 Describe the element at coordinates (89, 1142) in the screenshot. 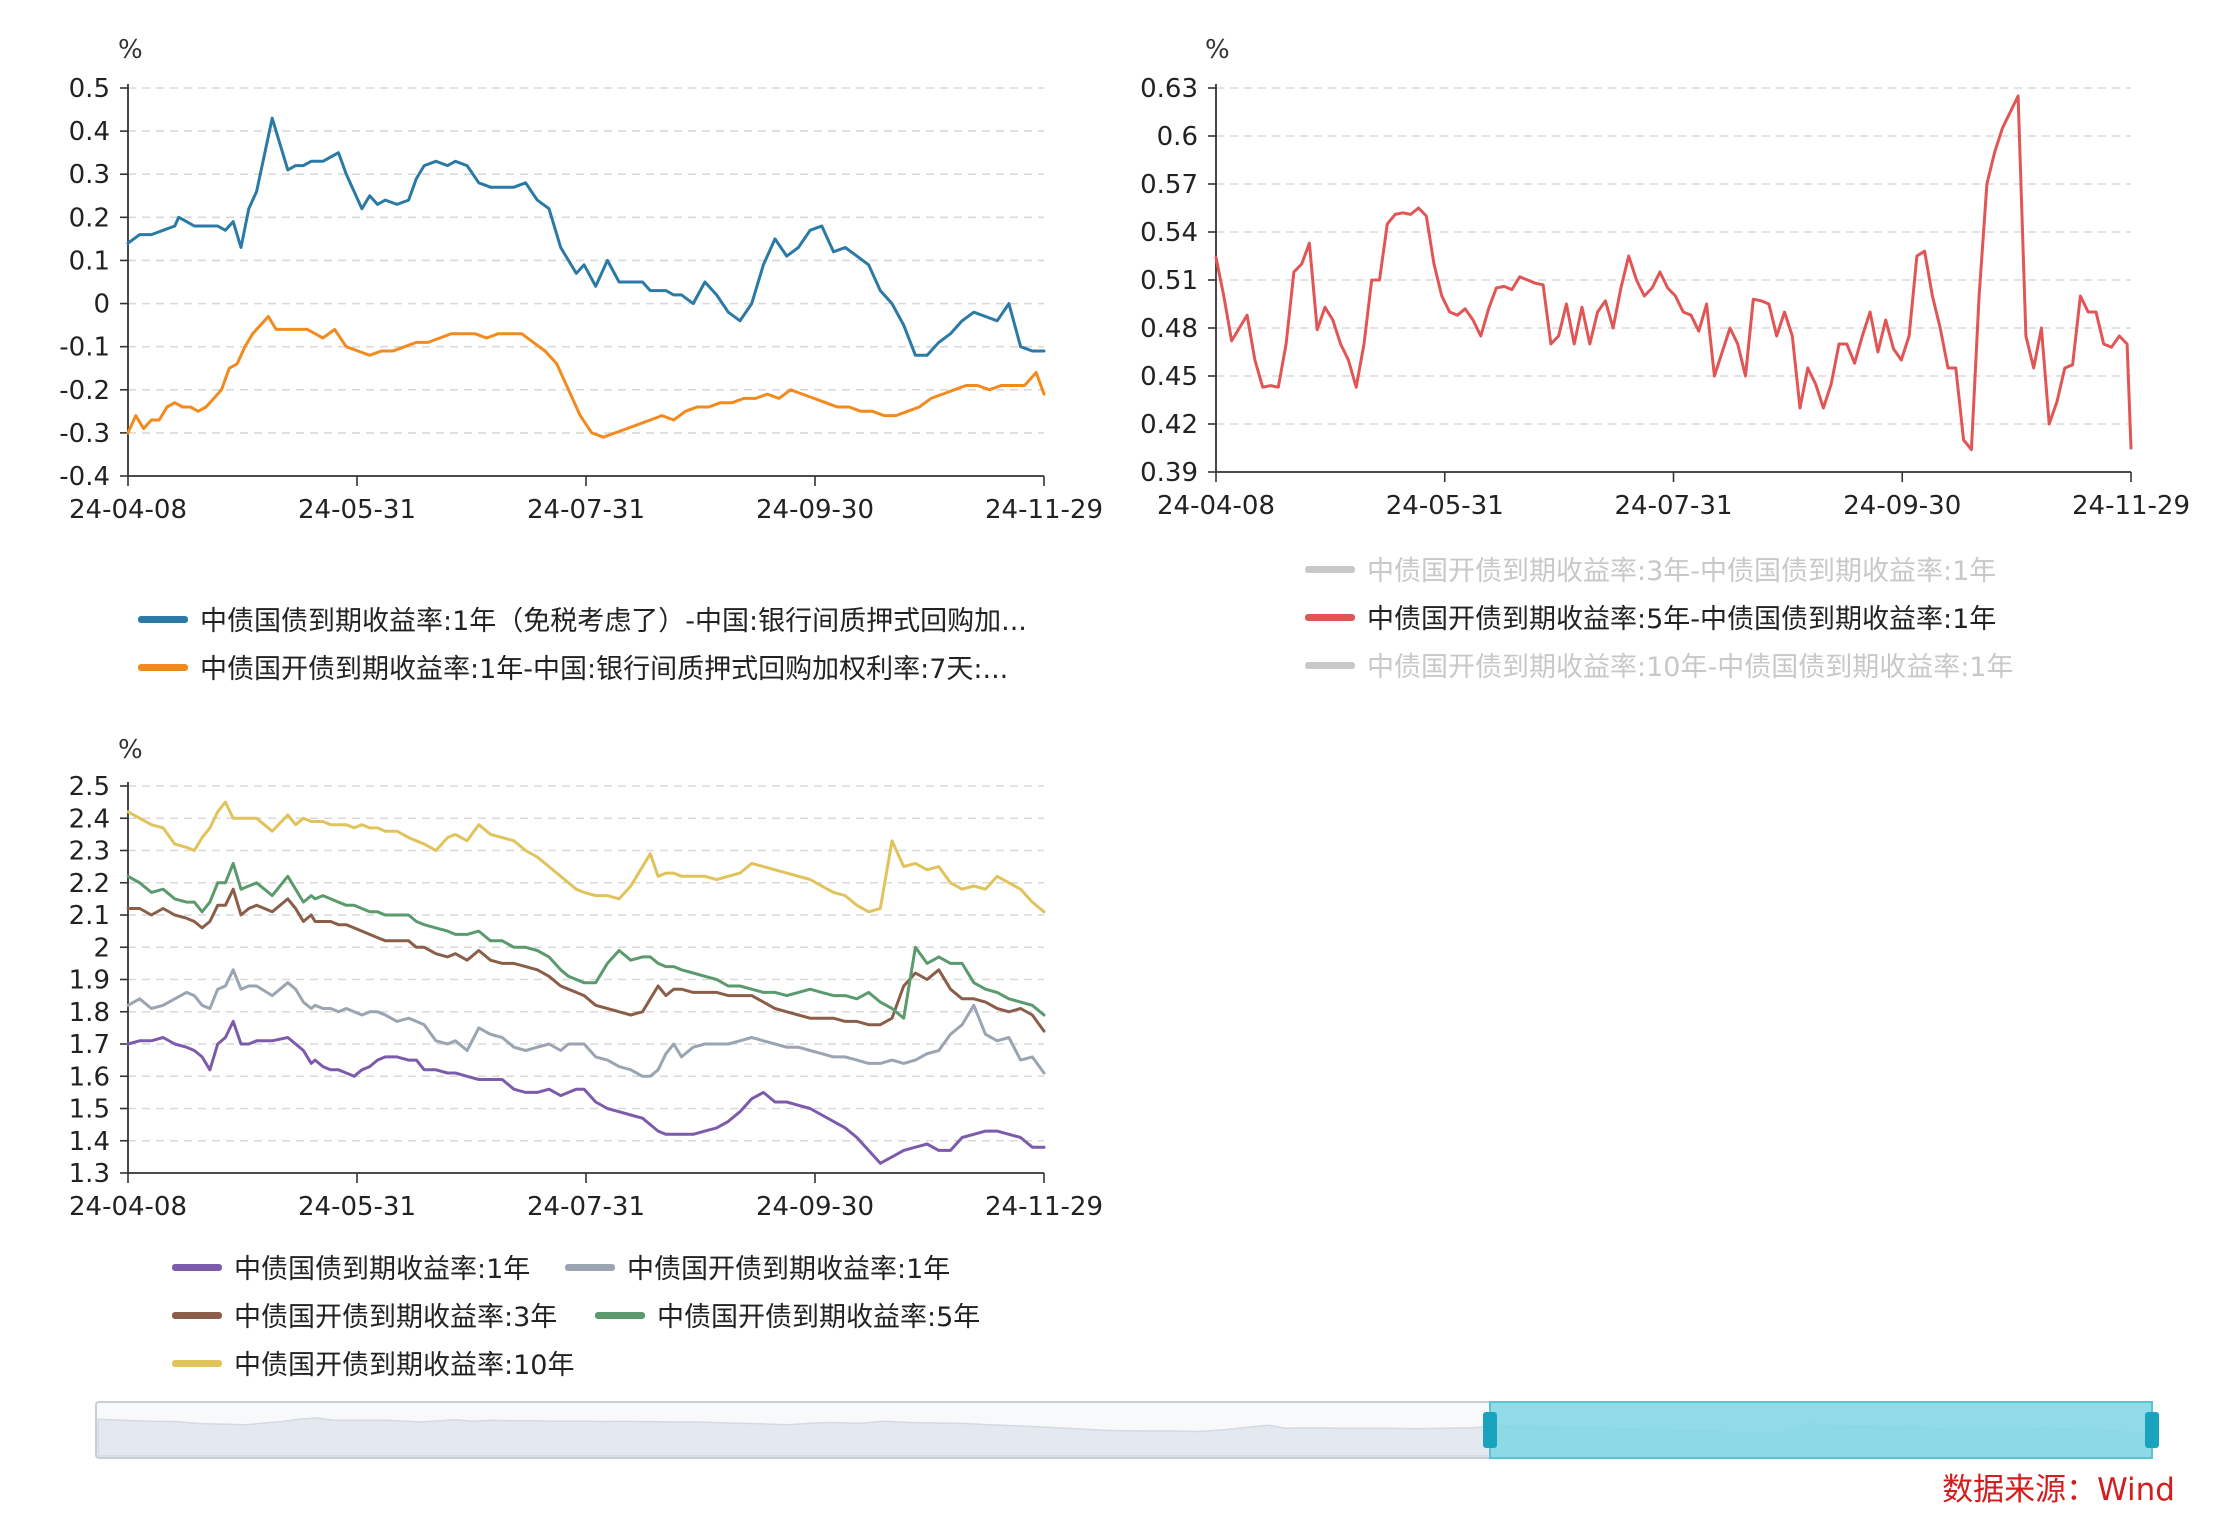

I see `y-tick-label: 1.4` at that location.